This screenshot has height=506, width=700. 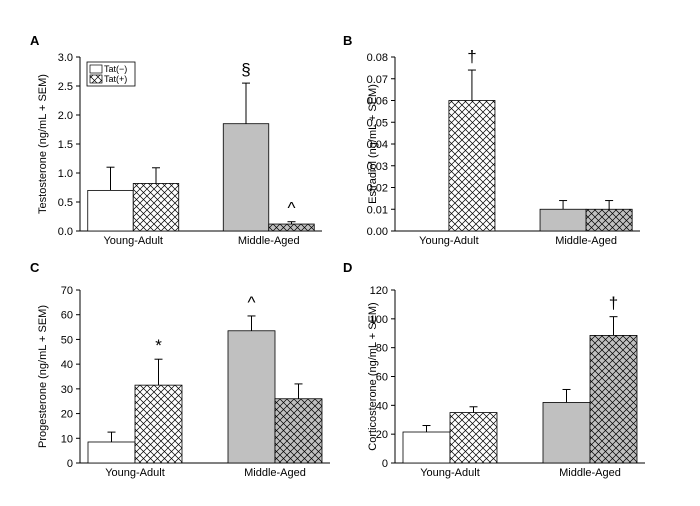 I want to click on y-tick-label: 50, so click(x=67, y=340).